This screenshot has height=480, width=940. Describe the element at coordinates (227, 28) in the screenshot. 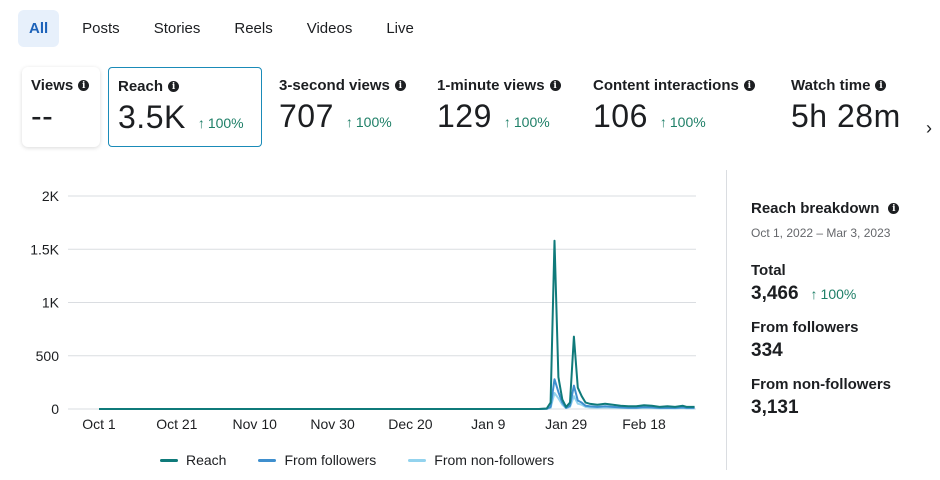

I see `content-type-tabs: All Posts Stories Reels Videos Live` at that location.